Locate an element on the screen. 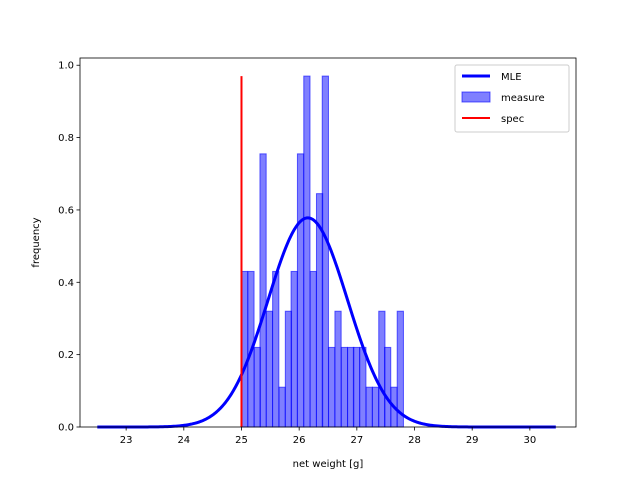 The width and height of the screenshot is (640, 480). x-tick-label: 27 is located at coordinates (356, 440).